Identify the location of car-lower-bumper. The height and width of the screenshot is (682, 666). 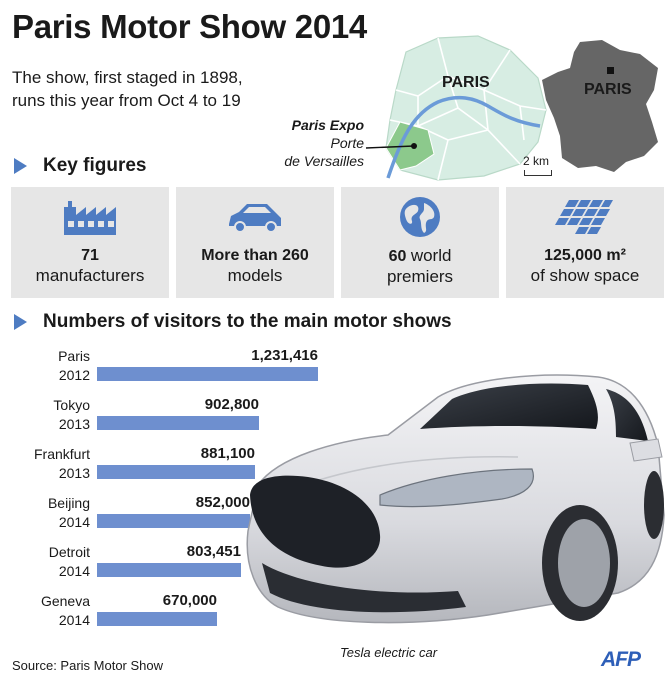
(364, 588).